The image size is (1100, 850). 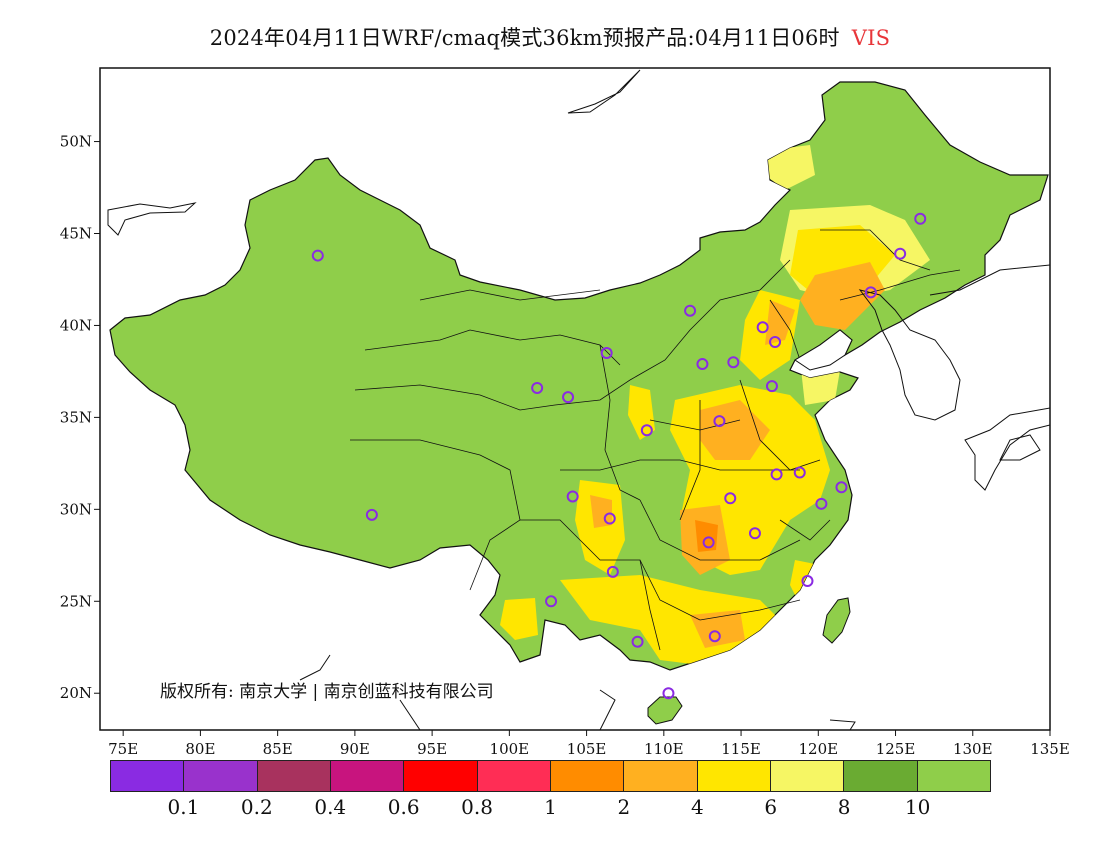 I want to click on legend-label: 6, so click(x=771, y=807).